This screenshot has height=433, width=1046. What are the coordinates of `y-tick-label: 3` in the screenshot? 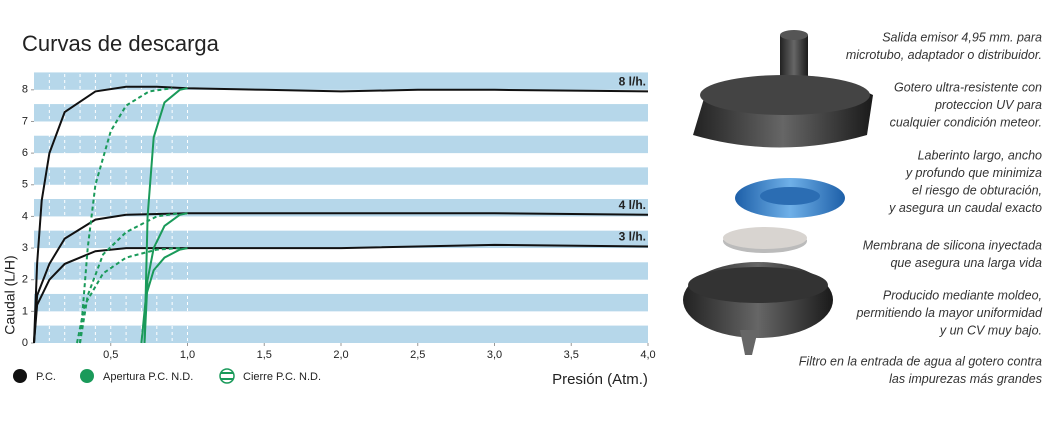 It's located at (25, 248).